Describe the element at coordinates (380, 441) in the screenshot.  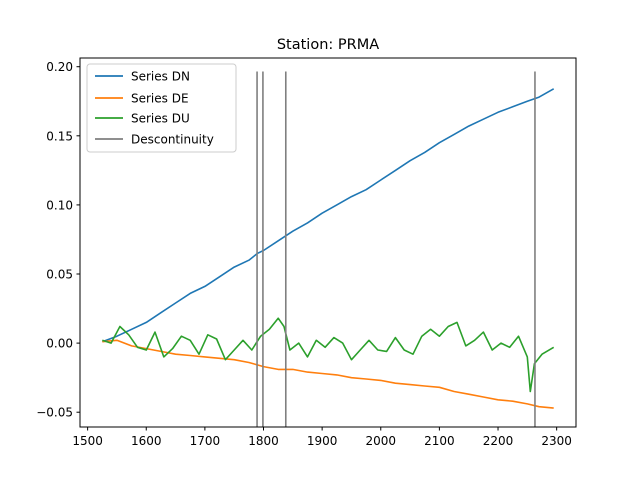
I see `x-tick-label: 2000` at that location.